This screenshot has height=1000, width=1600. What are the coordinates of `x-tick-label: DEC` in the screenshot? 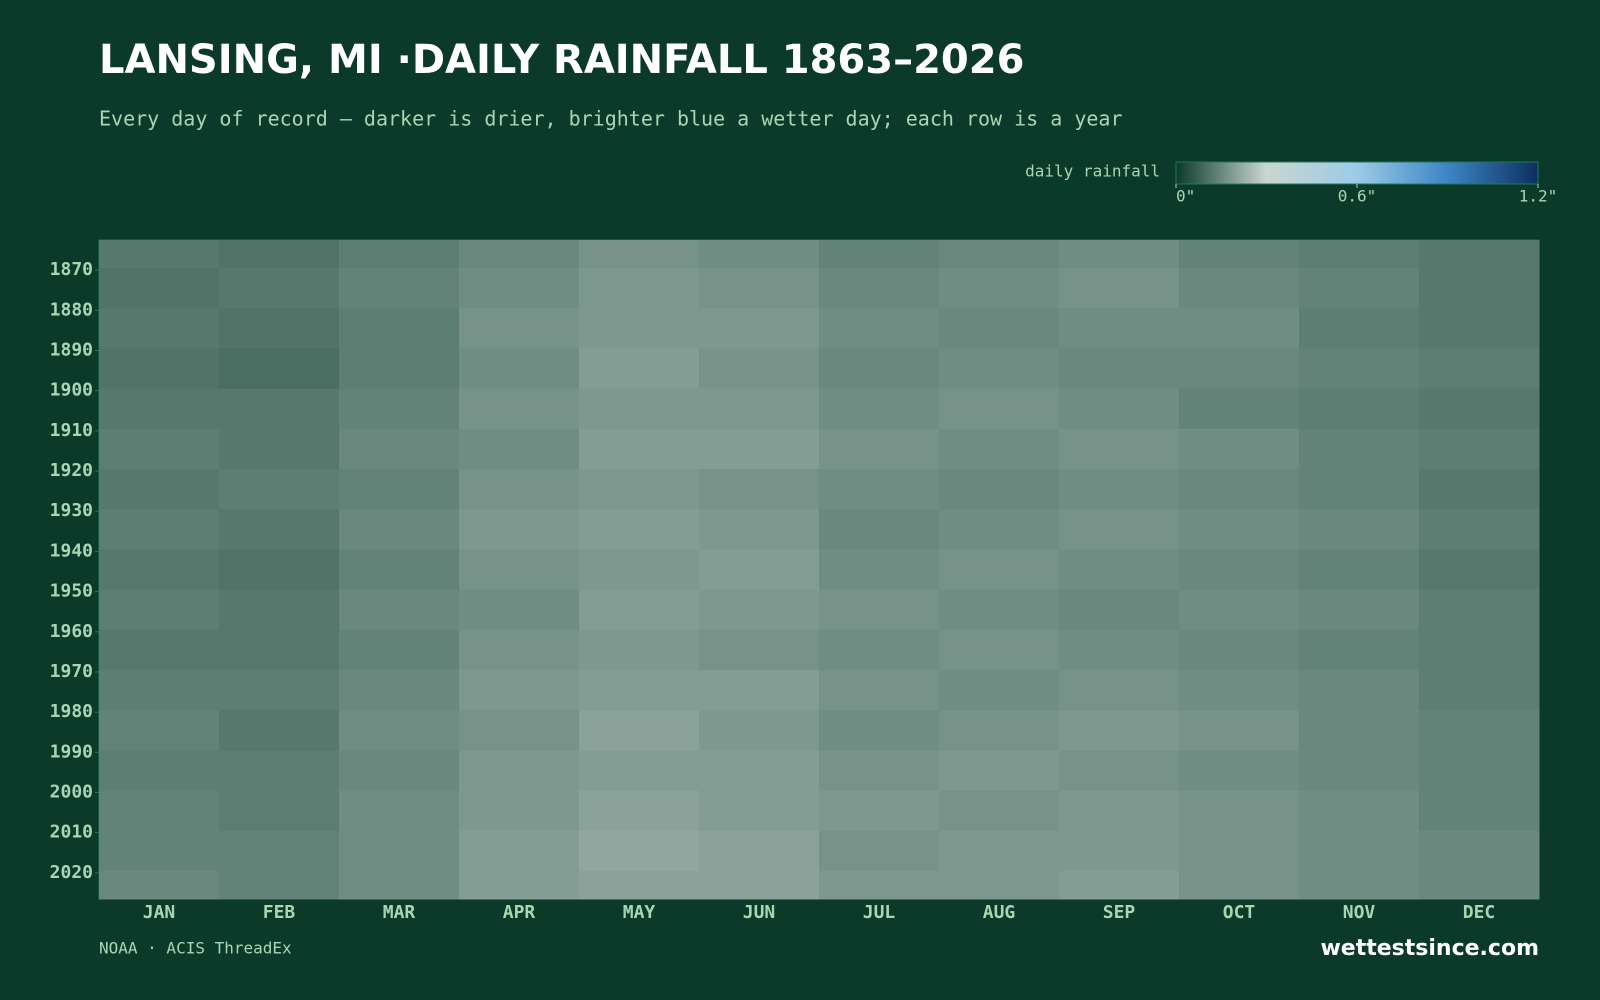 It's located at (1479, 912).